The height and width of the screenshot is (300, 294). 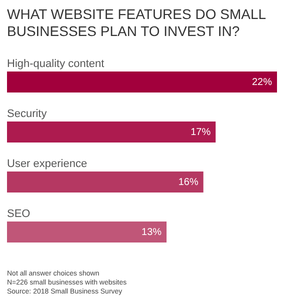 I want to click on data-label: 13%, so click(x=152, y=232).